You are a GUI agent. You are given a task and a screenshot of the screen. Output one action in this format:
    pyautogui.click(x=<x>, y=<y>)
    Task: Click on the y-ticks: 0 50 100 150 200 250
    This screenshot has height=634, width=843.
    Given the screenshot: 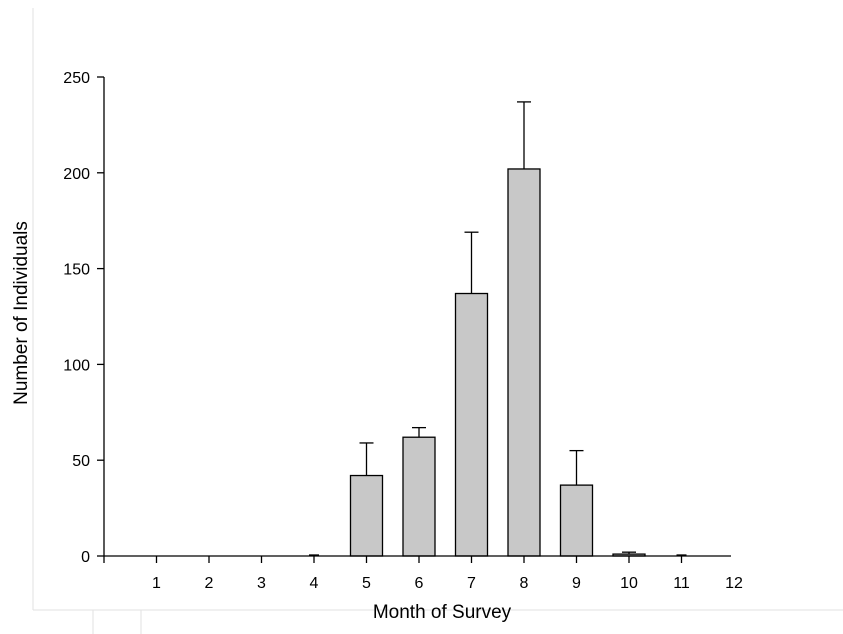 What is the action you would take?
    pyautogui.click(x=83, y=318)
    